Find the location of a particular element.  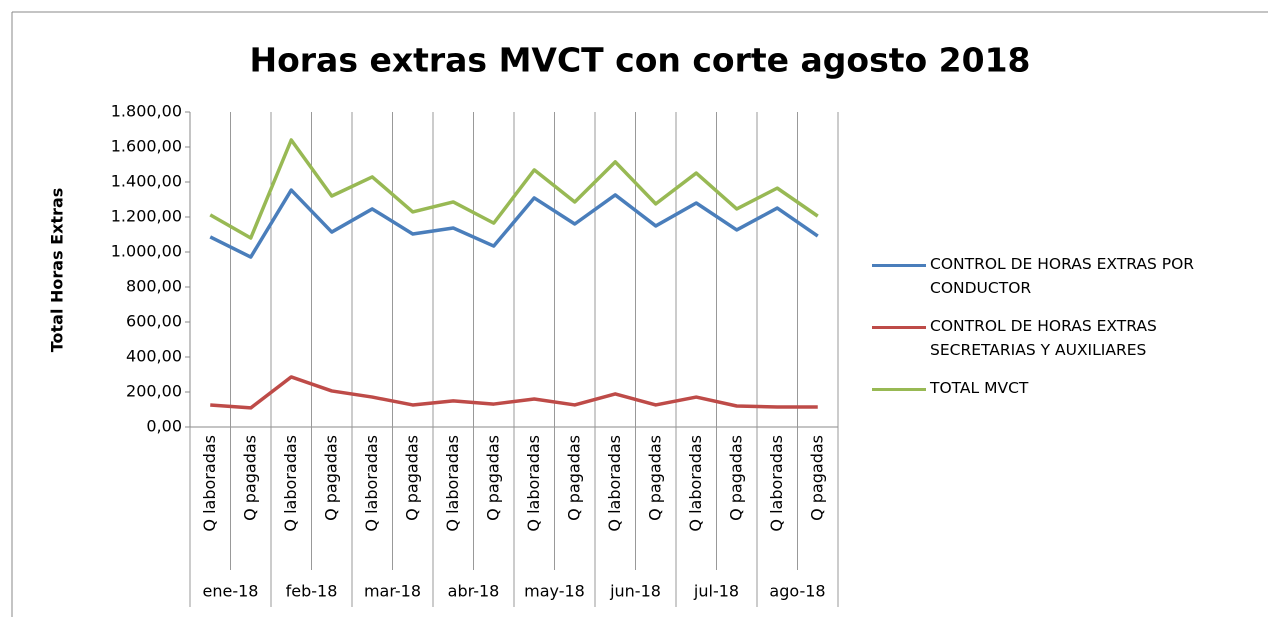

group-label: may-18 is located at coordinates (554, 591).